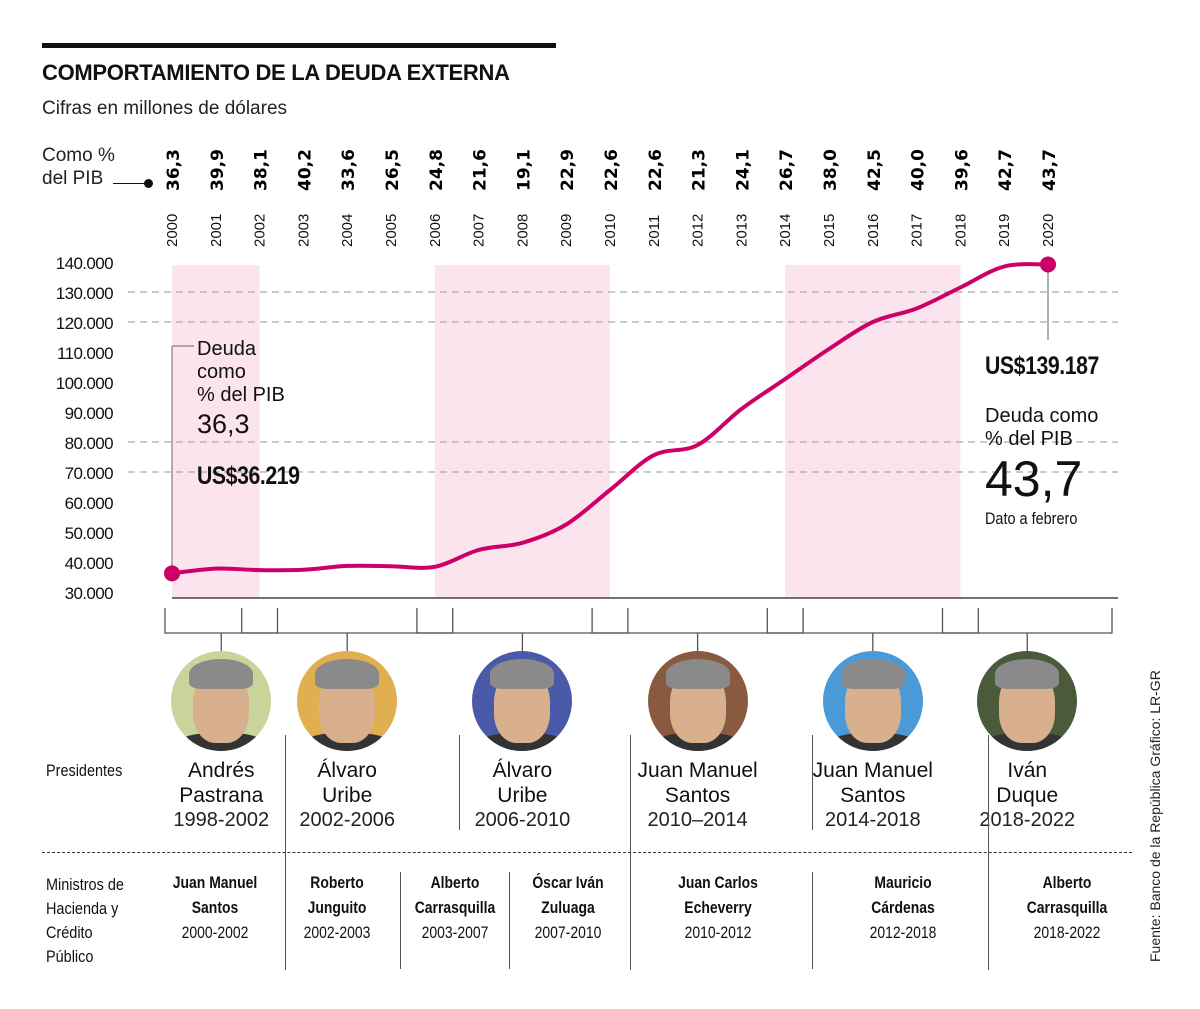 Image resolution: width=1200 pixels, height=1009 pixels. What do you see at coordinates (391, 230) in the screenshot?
I see `x-tick-label: 2005` at bounding box center [391, 230].